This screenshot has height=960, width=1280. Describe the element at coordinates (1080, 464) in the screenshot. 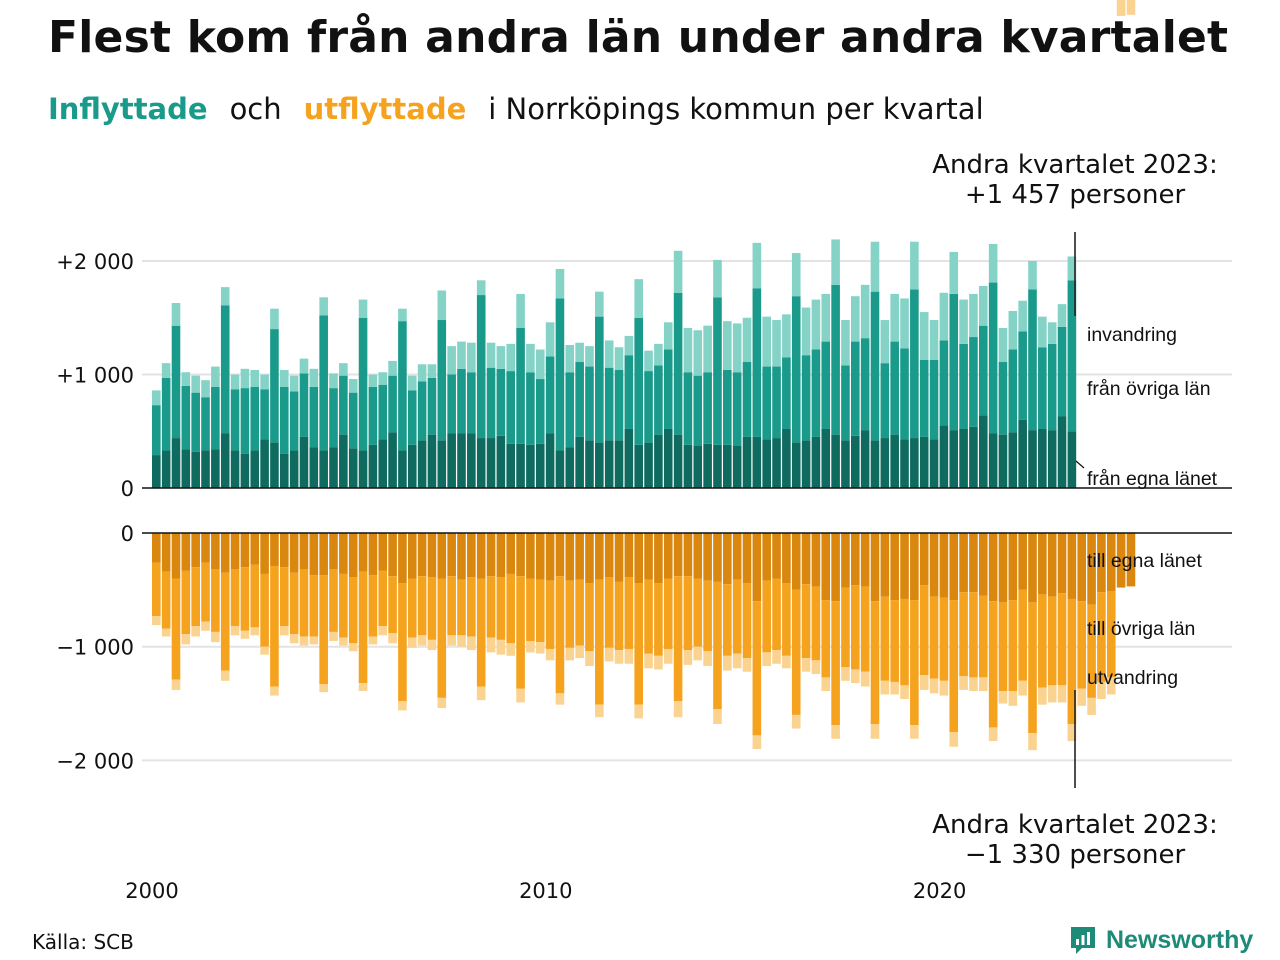

I see `label-pointer` at that location.